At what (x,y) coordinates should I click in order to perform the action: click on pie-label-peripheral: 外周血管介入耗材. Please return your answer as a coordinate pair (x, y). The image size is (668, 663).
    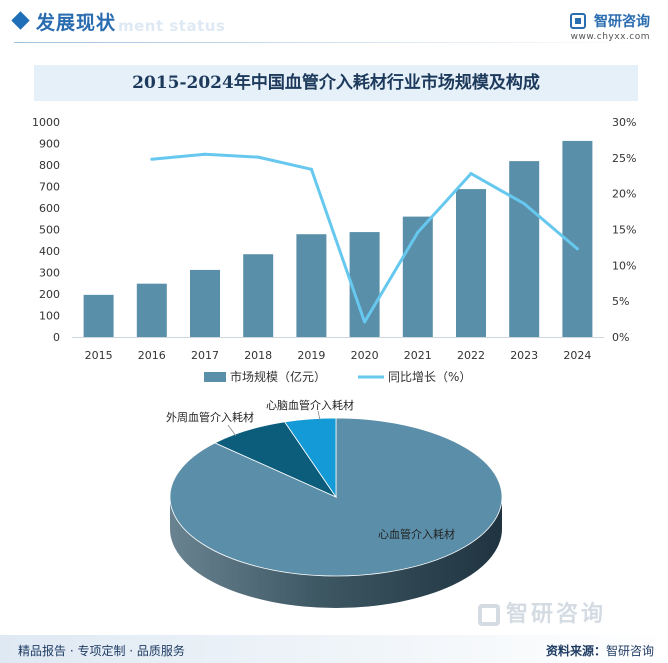
    Looking at the image, I should click on (210, 417).